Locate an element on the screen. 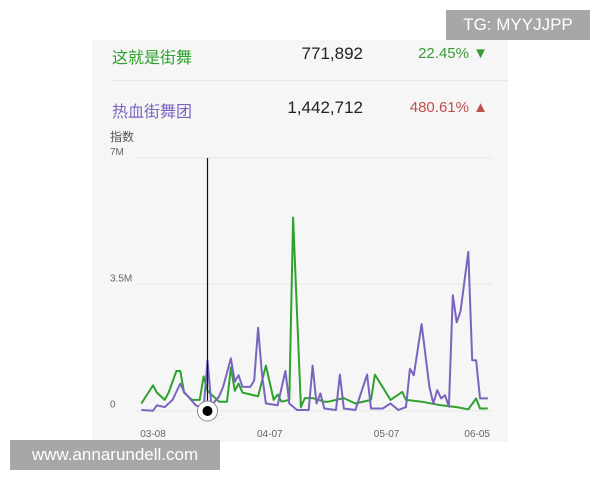 The height and width of the screenshot is (480, 600). triangle-up-icon: ▲ is located at coordinates (480, 107).